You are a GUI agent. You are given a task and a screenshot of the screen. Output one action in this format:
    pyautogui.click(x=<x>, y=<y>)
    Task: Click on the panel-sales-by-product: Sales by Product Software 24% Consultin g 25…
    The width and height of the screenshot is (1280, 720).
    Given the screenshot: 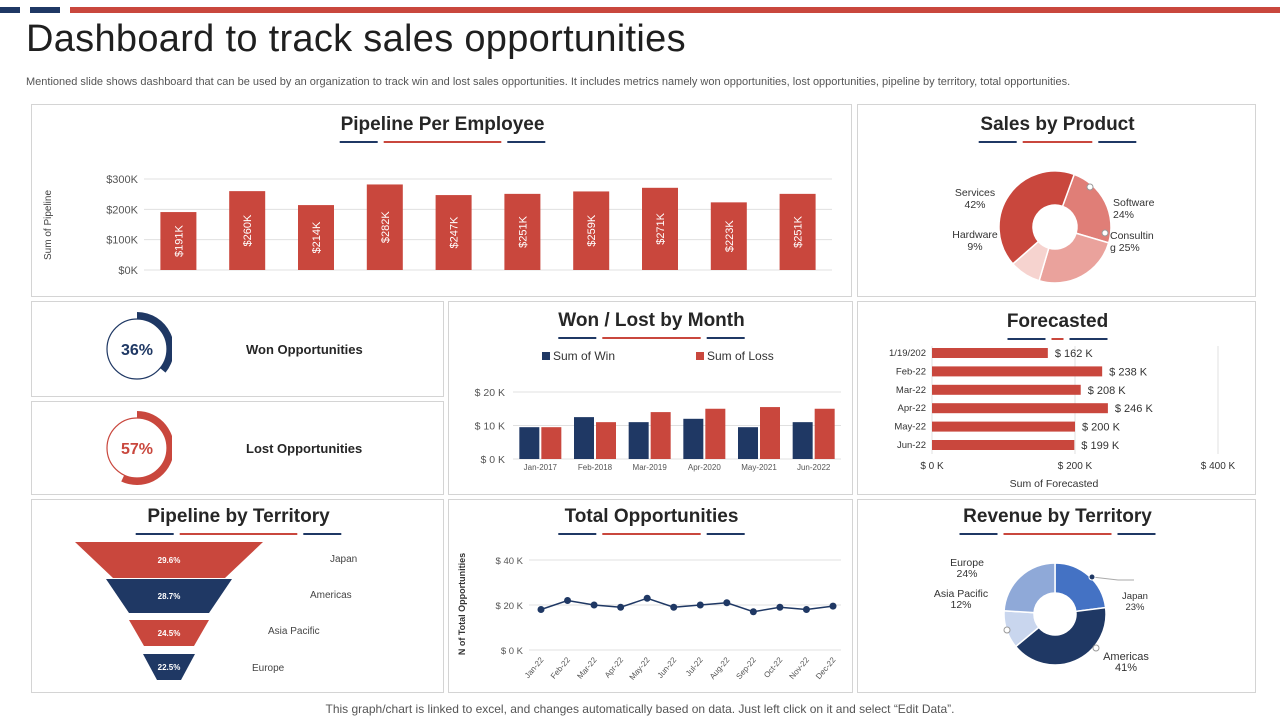 What is the action you would take?
    pyautogui.click(x=1056, y=200)
    